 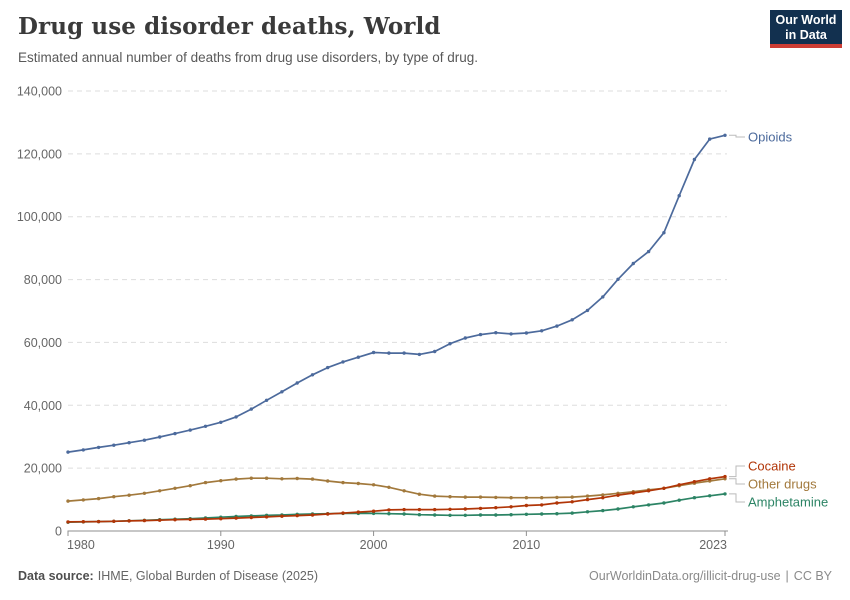 I want to click on y-tick-label: 100,000, so click(x=39, y=217).